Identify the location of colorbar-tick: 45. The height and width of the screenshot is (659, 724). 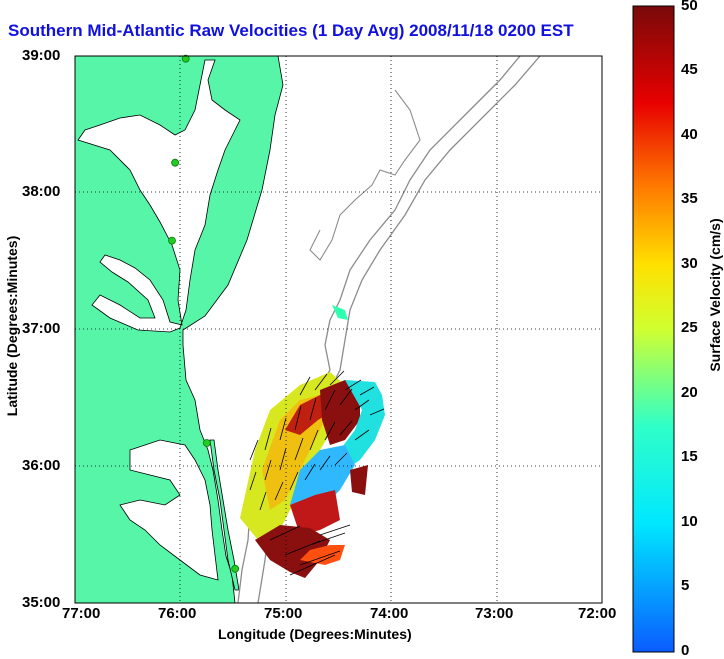
(689, 69).